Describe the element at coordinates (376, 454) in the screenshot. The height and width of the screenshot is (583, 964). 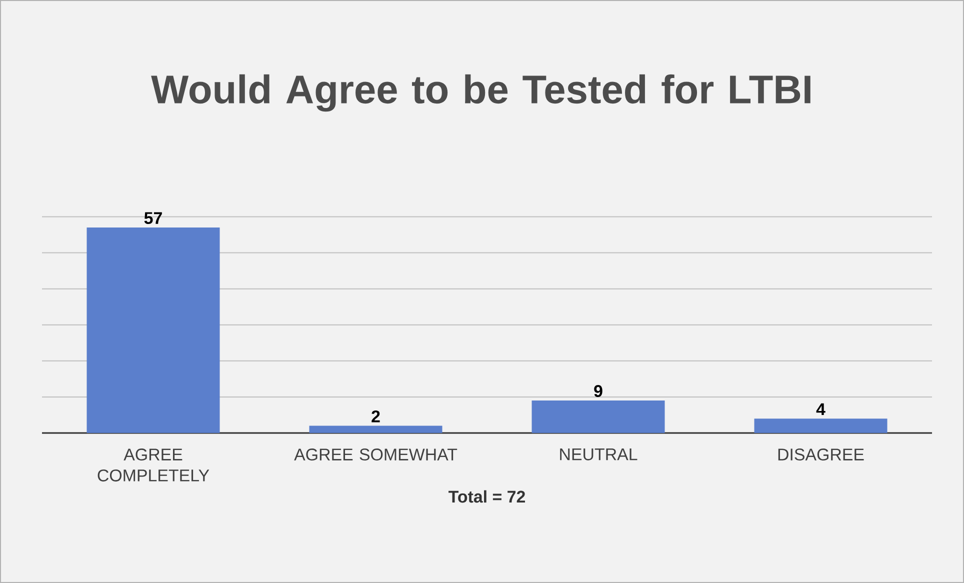
I see `x-tick-label: AGREE SOMEWHAT` at that location.